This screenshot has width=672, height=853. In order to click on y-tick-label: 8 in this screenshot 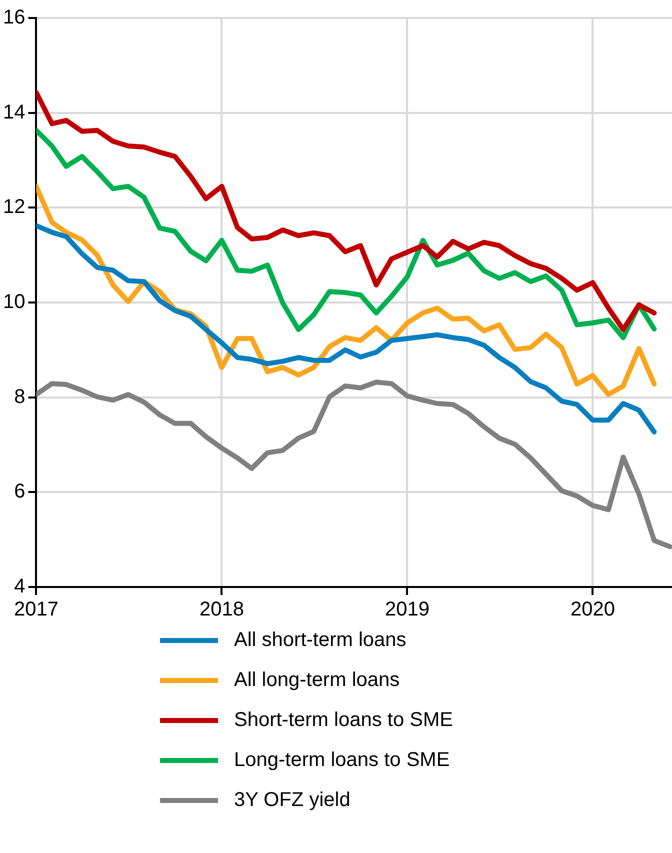, I will do `click(20, 397)`.